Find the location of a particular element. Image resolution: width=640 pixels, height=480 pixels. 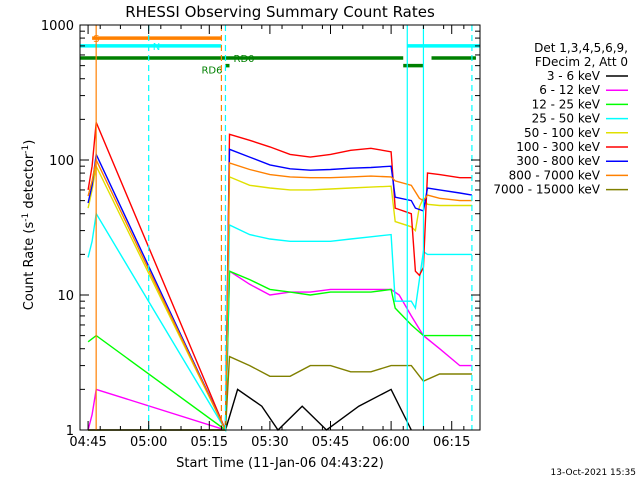

legend-label-50-100-kev: 50 - 100 keV is located at coordinates (562, 133).